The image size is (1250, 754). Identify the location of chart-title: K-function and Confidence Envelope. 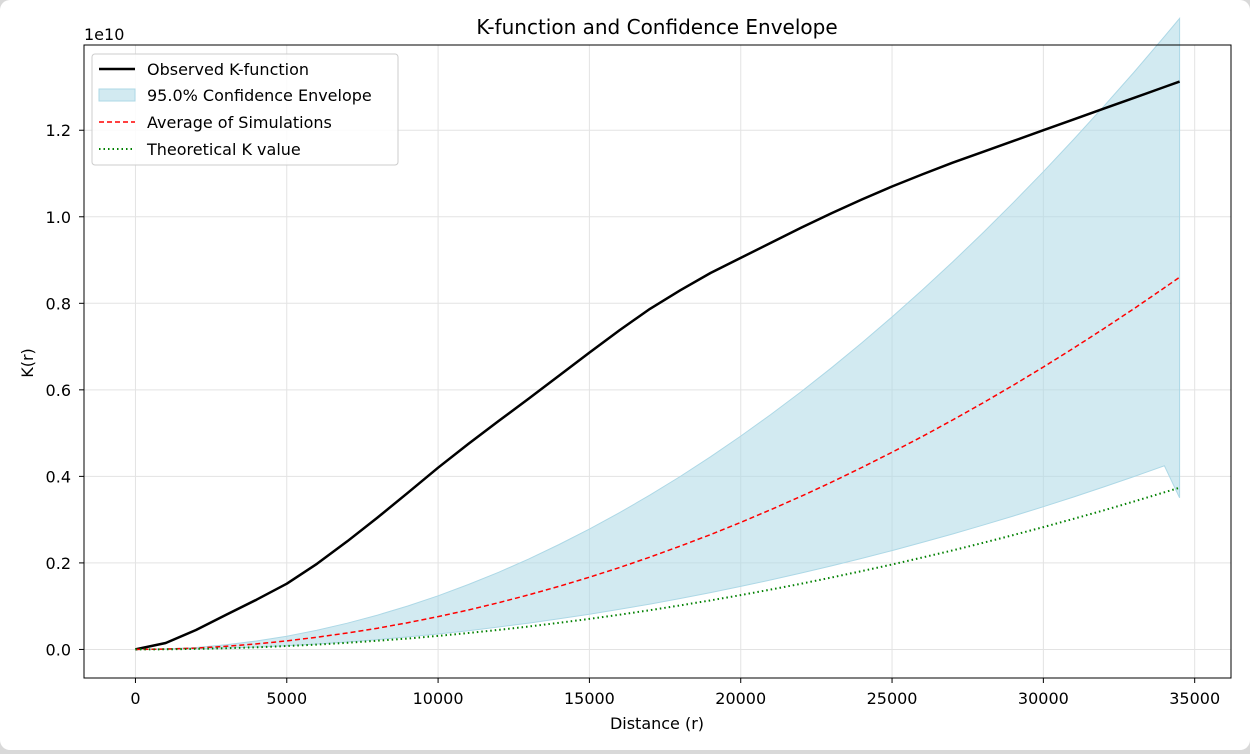
(656, 27).